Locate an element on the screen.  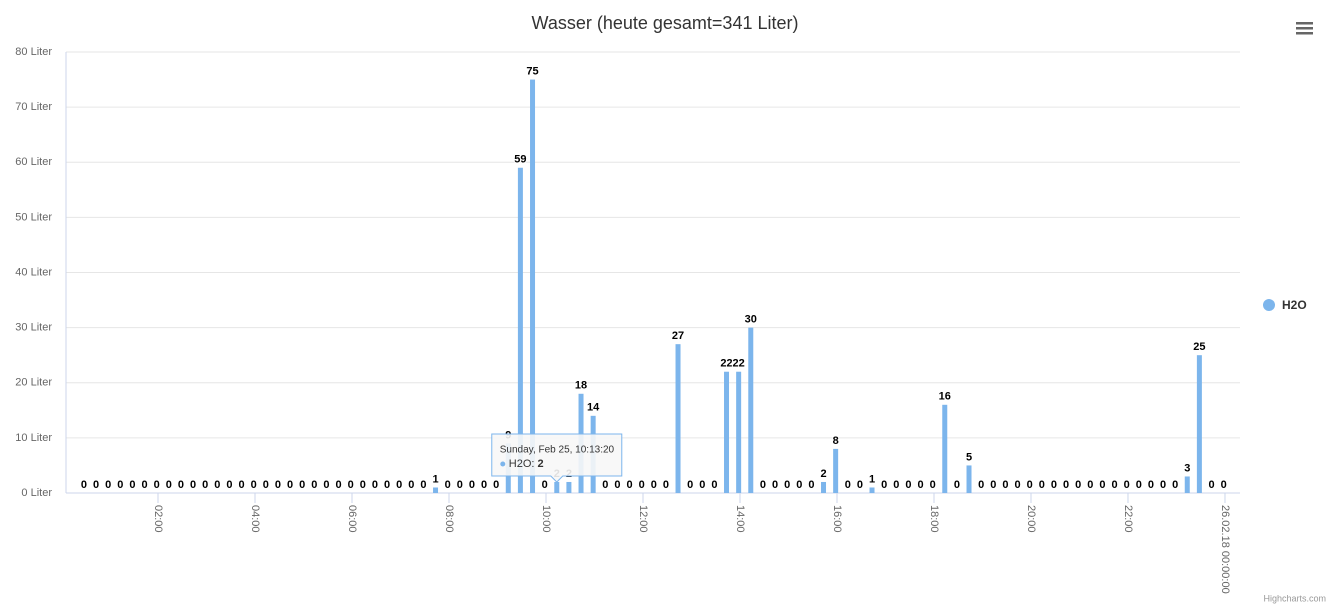
y-tick-label: 50 Liter is located at coordinates (33, 217).